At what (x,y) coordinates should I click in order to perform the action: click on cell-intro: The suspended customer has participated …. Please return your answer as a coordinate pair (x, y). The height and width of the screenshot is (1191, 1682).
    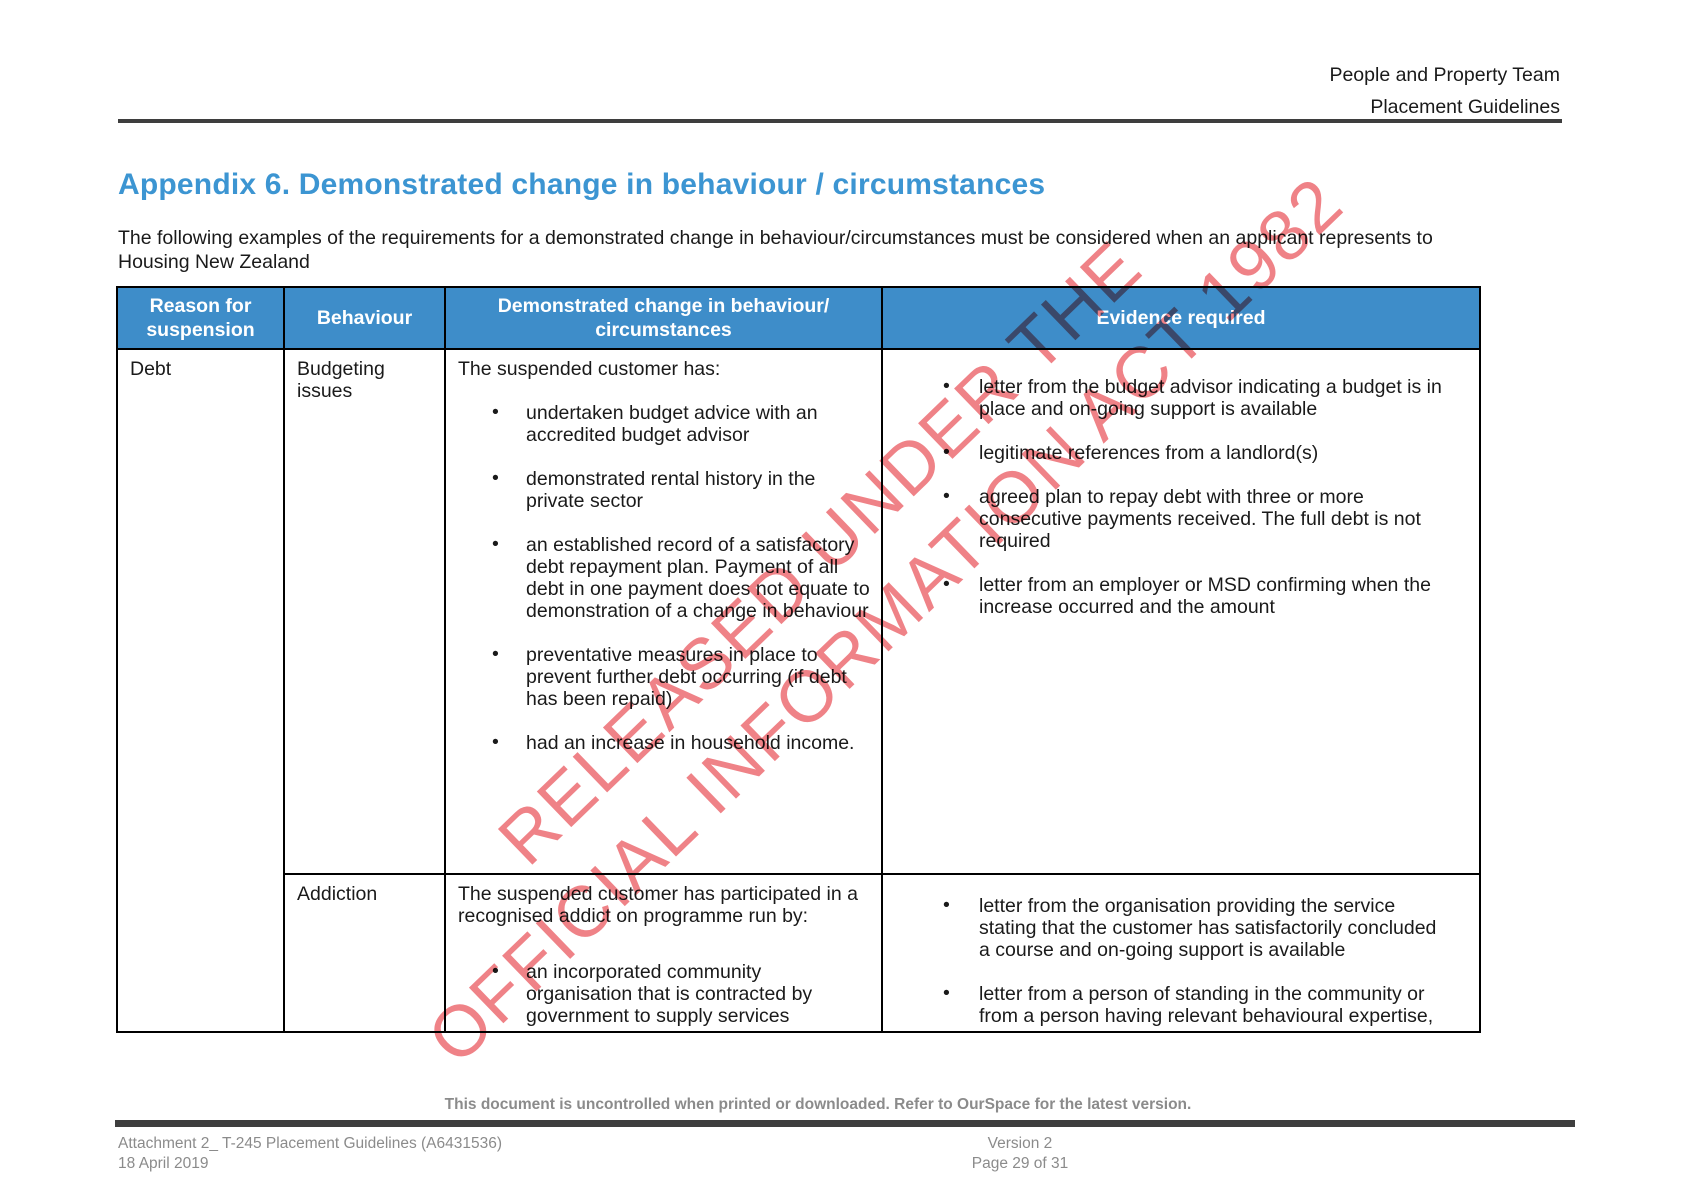
    Looking at the image, I should click on (658, 905).